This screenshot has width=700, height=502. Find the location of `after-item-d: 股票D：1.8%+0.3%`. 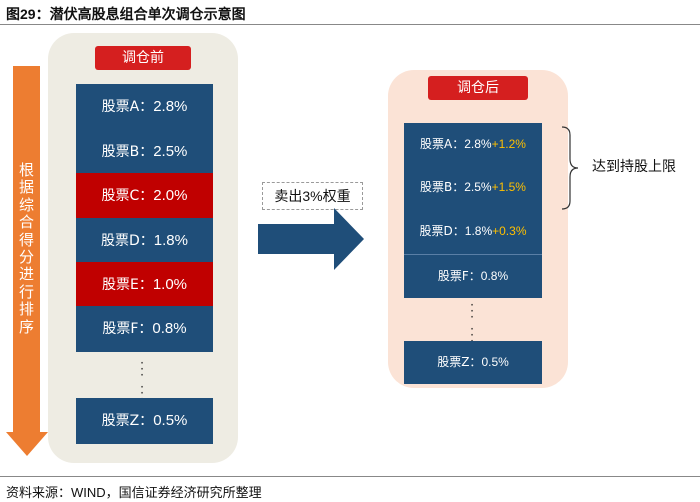

after-item-d: 股票D：1.8%+0.3% is located at coordinates (473, 231).